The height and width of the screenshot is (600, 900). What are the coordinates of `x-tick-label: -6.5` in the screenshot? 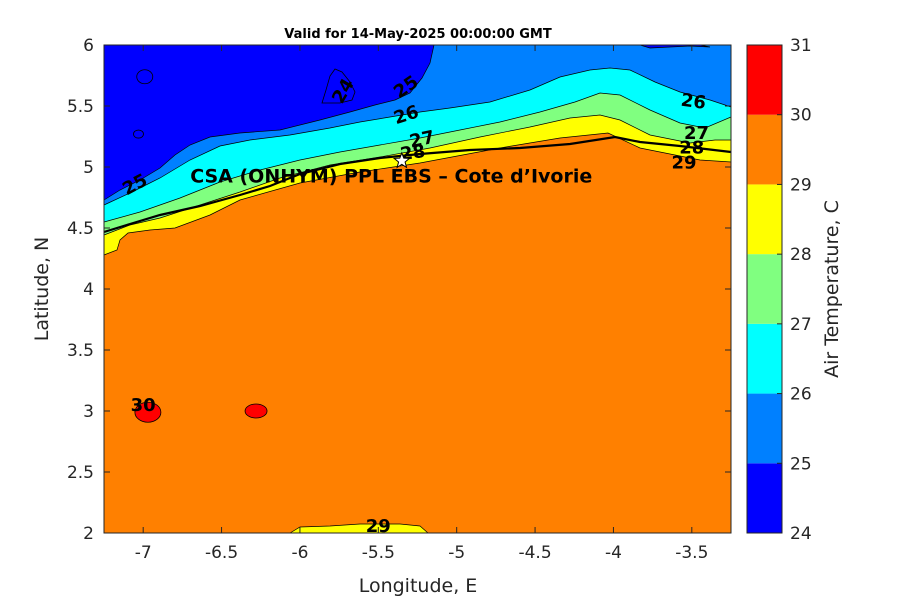 It's located at (221, 553).